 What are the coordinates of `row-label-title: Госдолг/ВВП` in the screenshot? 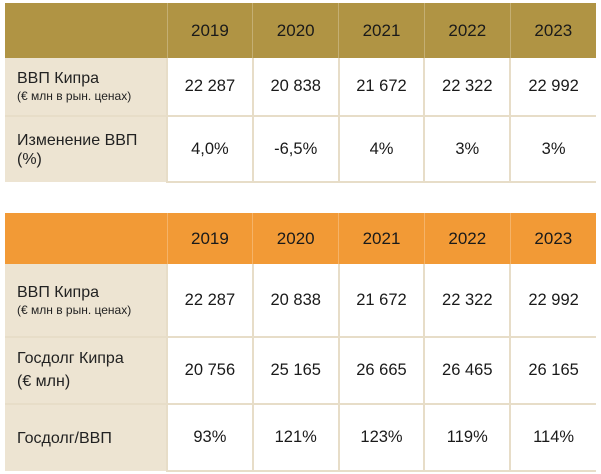 It's located at (64, 438).